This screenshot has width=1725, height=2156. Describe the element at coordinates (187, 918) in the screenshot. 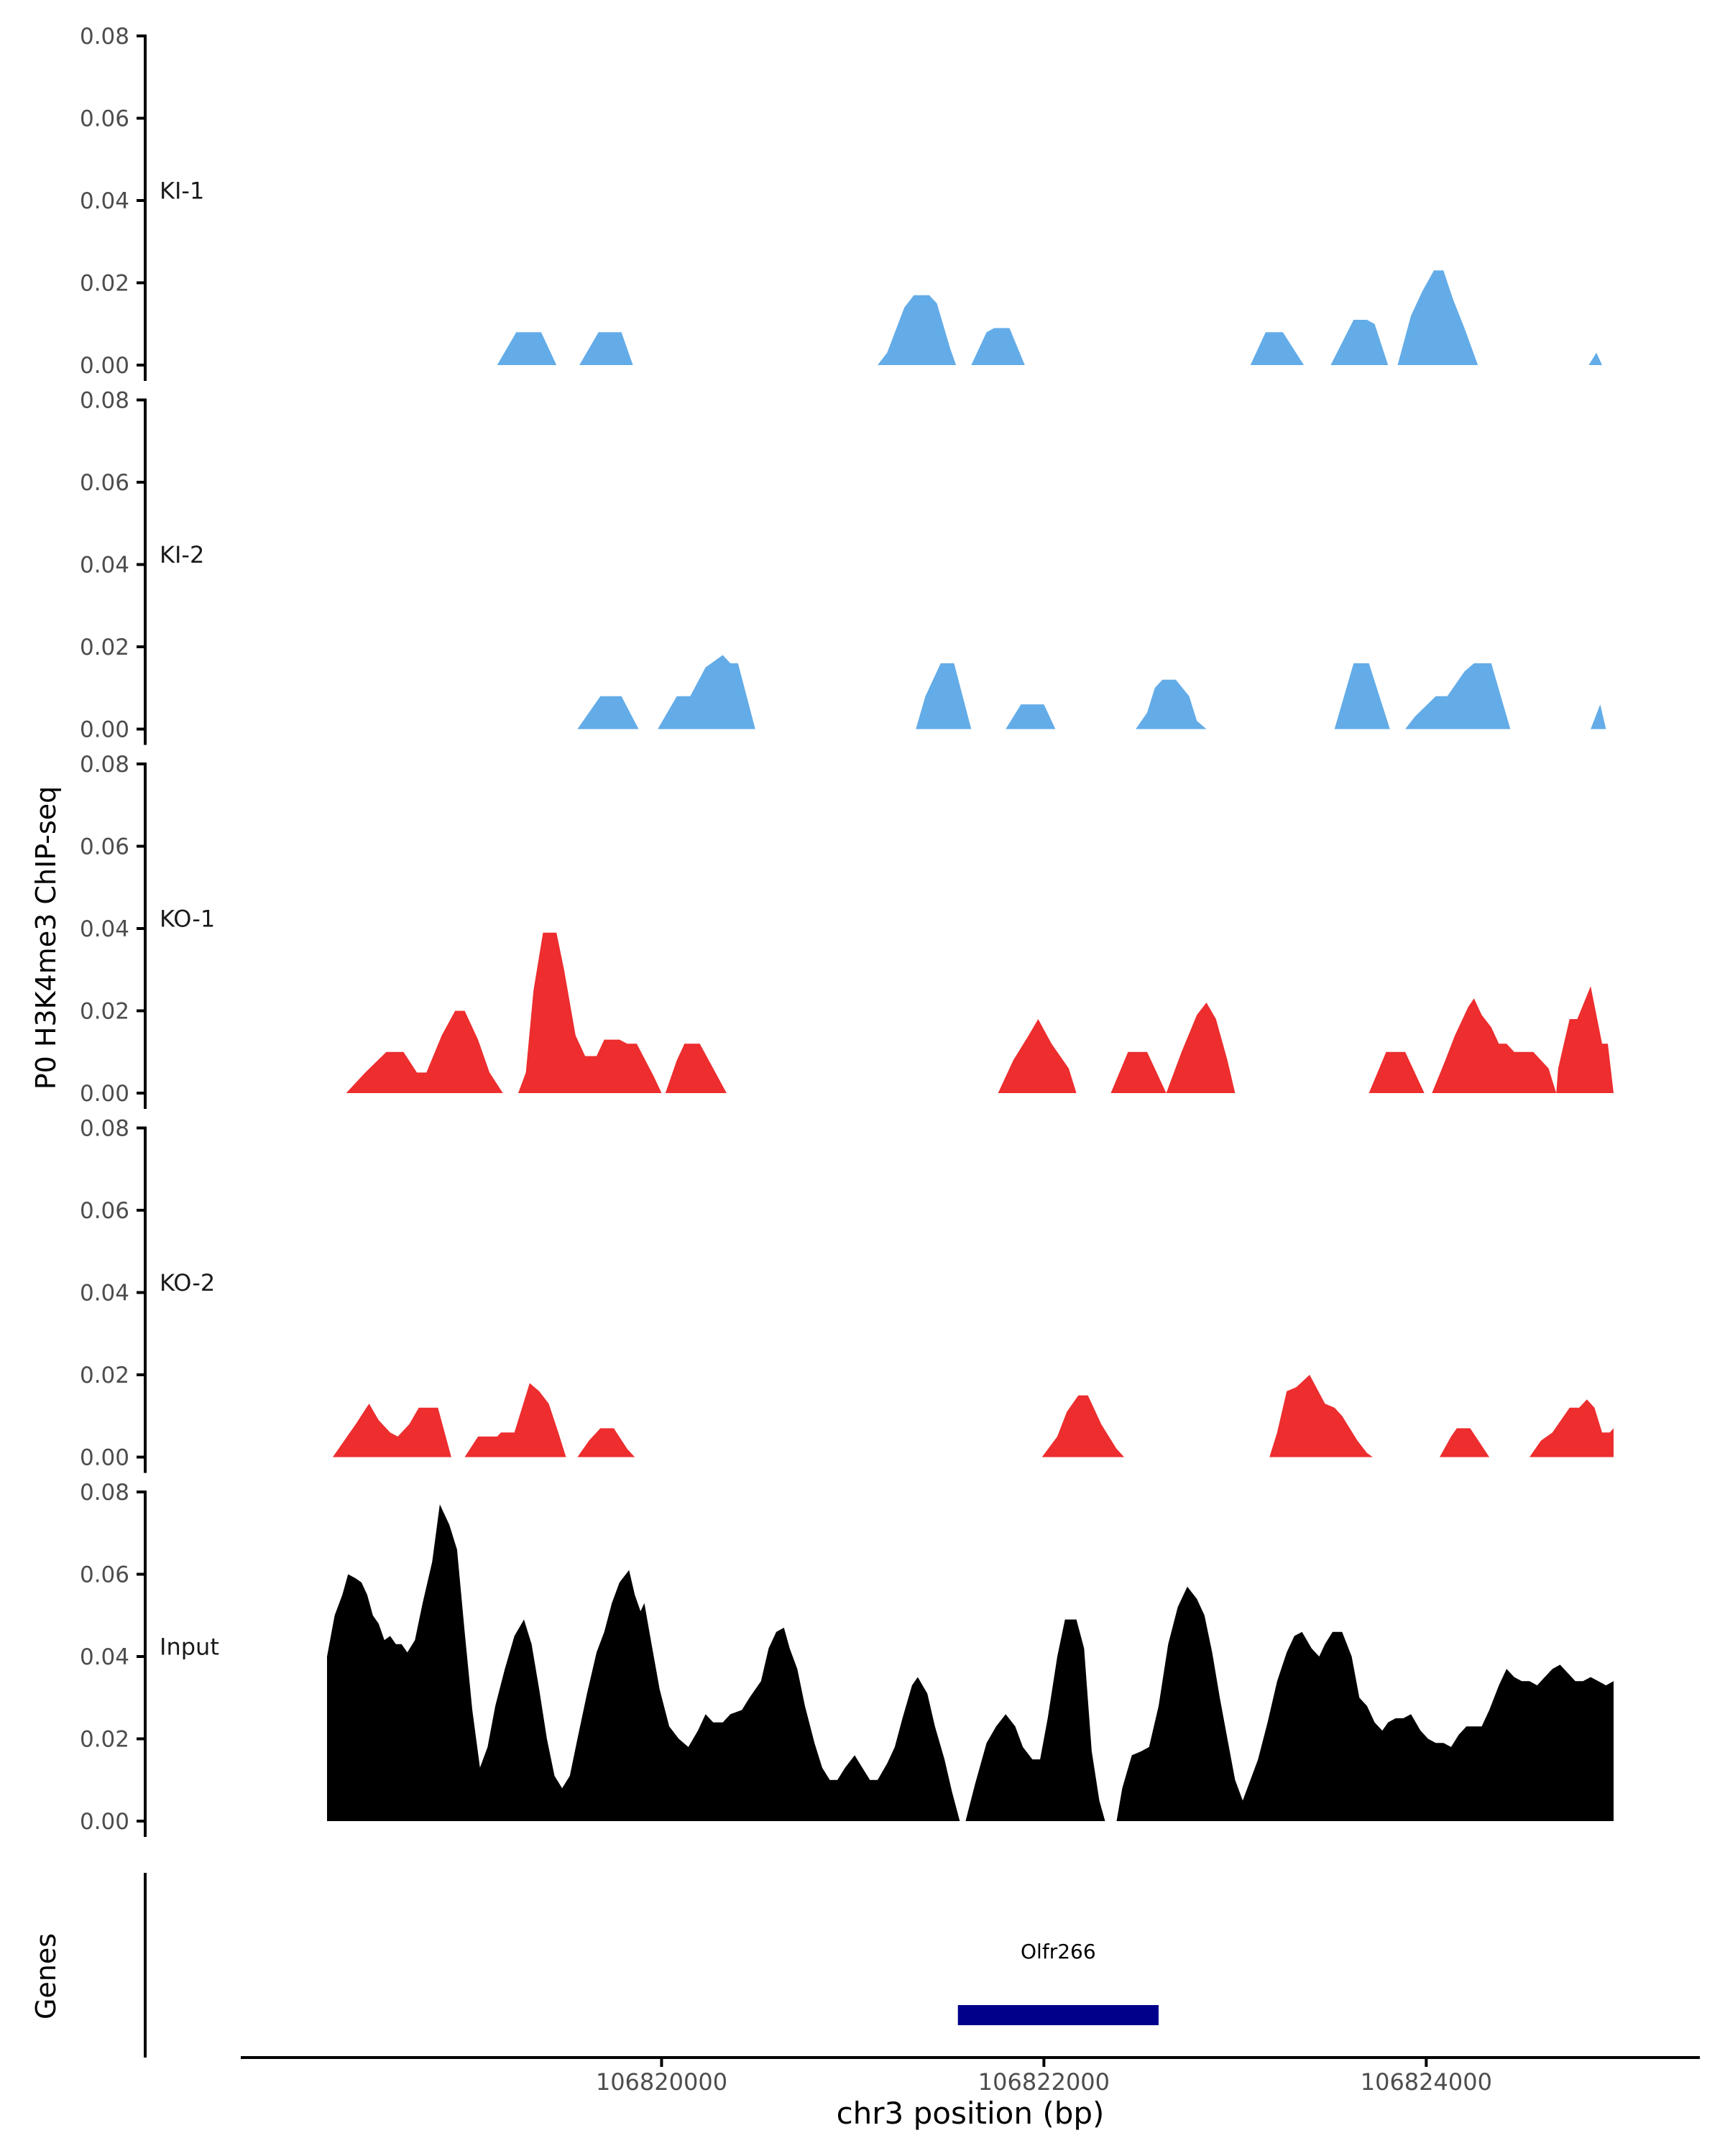

I see `track-label: KO-1` at that location.